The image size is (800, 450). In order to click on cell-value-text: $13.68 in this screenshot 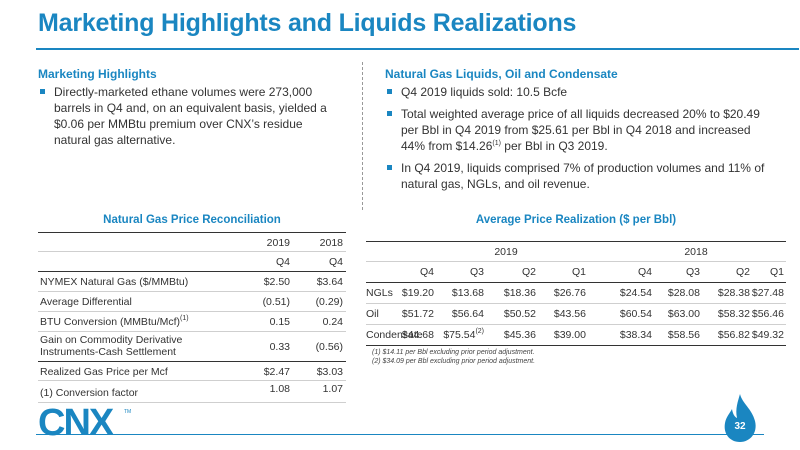, I will do `click(467, 293)`.